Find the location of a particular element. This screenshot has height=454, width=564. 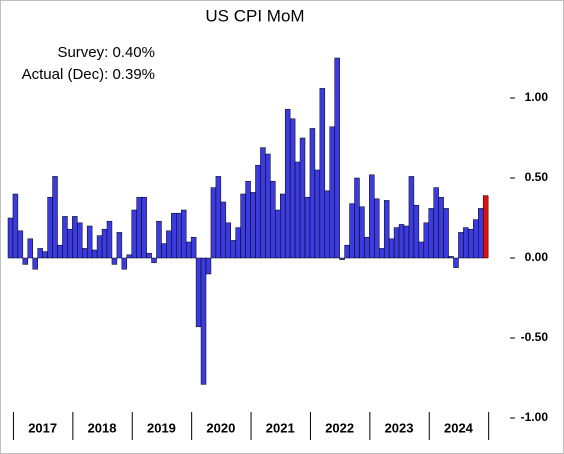

annotation: Actual (Dec): 0.39% is located at coordinates (88, 74).